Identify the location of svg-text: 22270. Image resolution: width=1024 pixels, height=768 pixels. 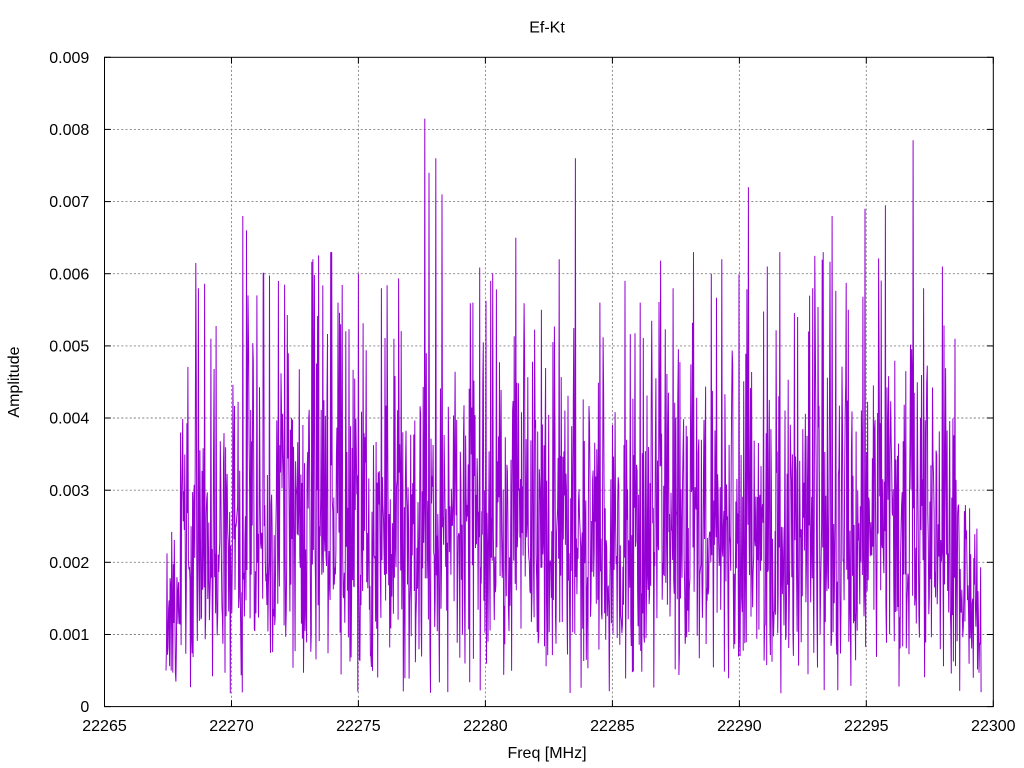
(231, 726).